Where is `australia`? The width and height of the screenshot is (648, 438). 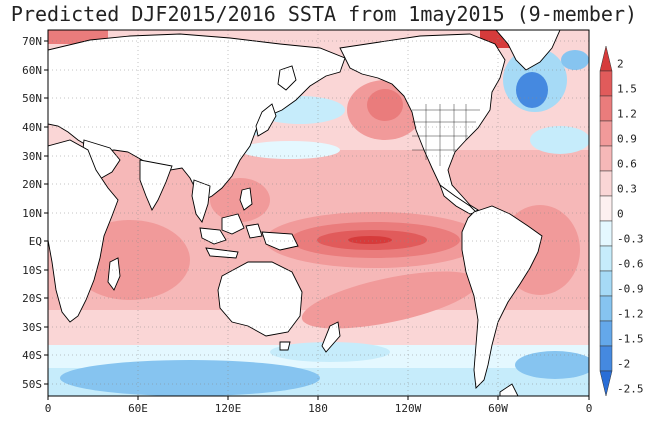
australia is located at coordinates (260, 299).